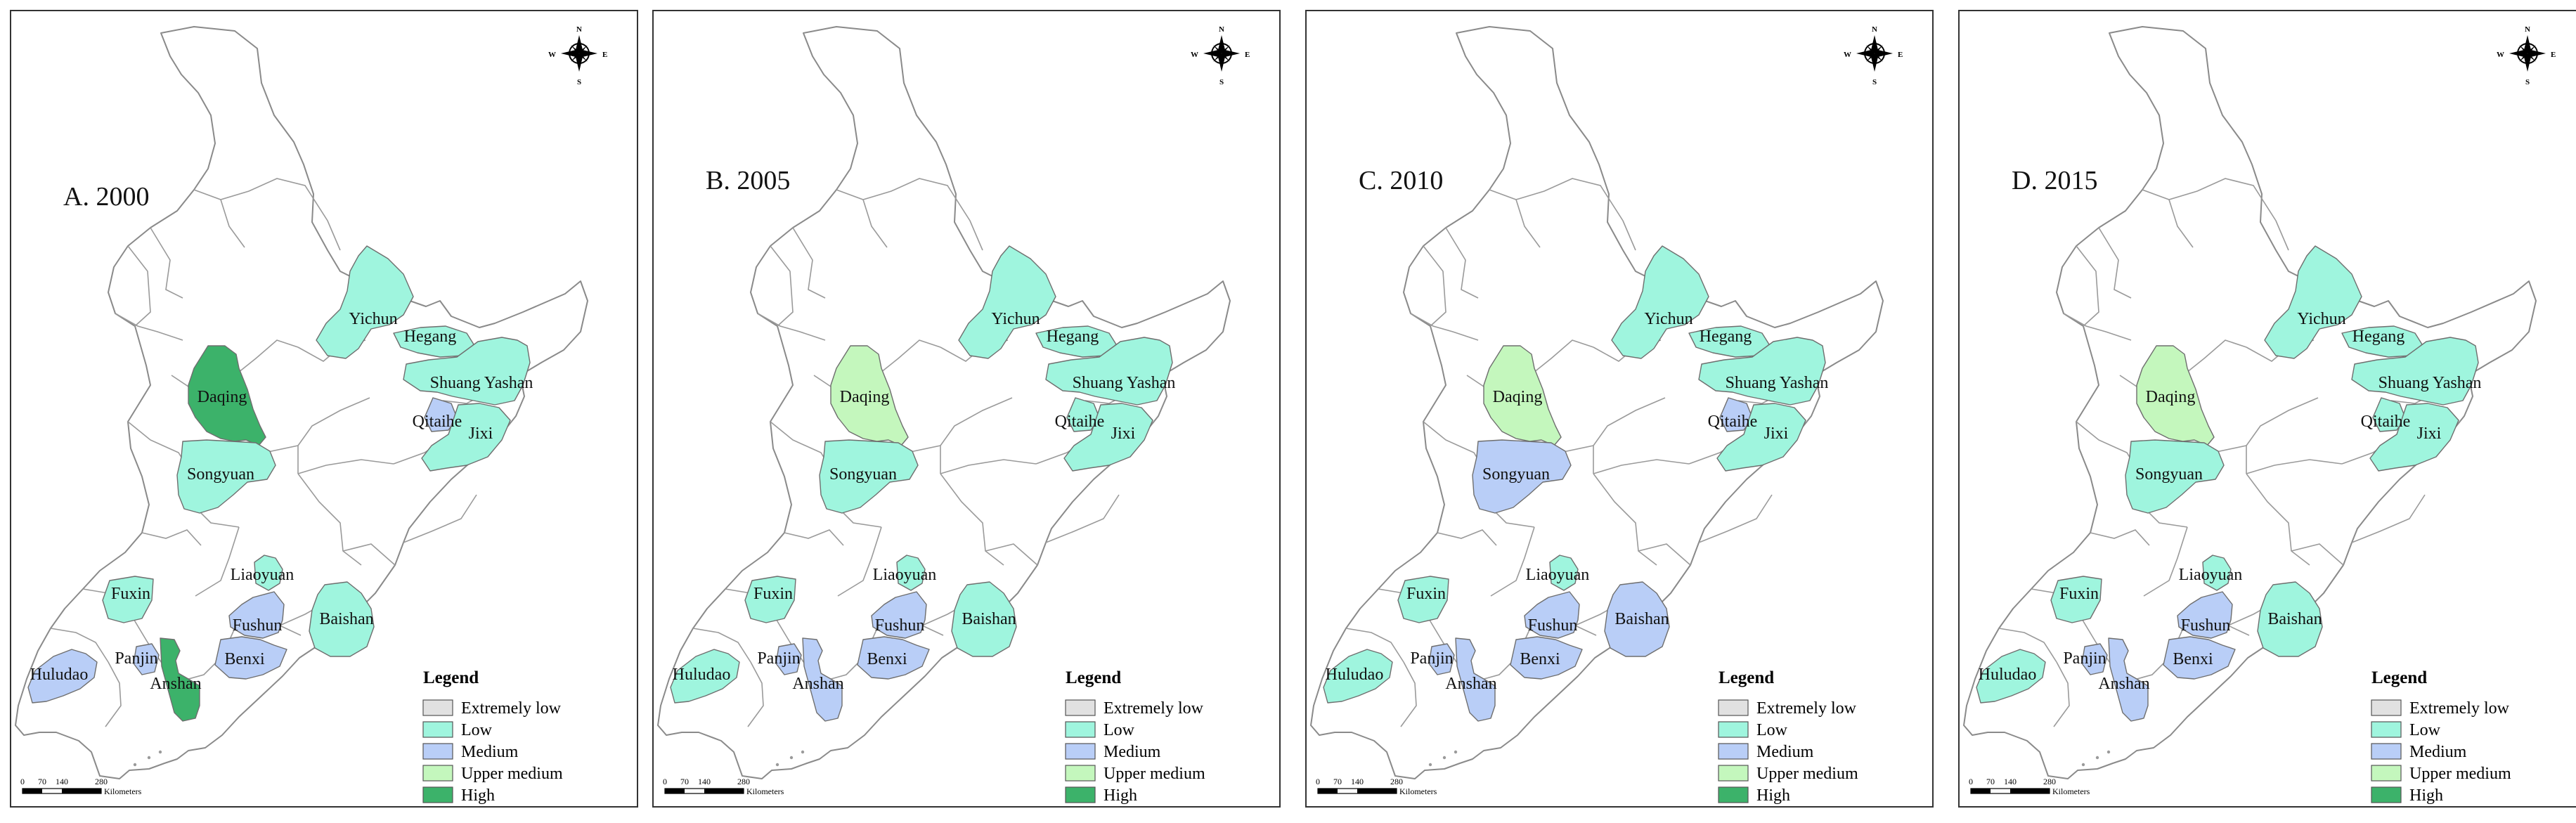 Image resolution: width=2576 pixels, height=823 pixels. I want to click on city-region-panjin, so click(789, 659).